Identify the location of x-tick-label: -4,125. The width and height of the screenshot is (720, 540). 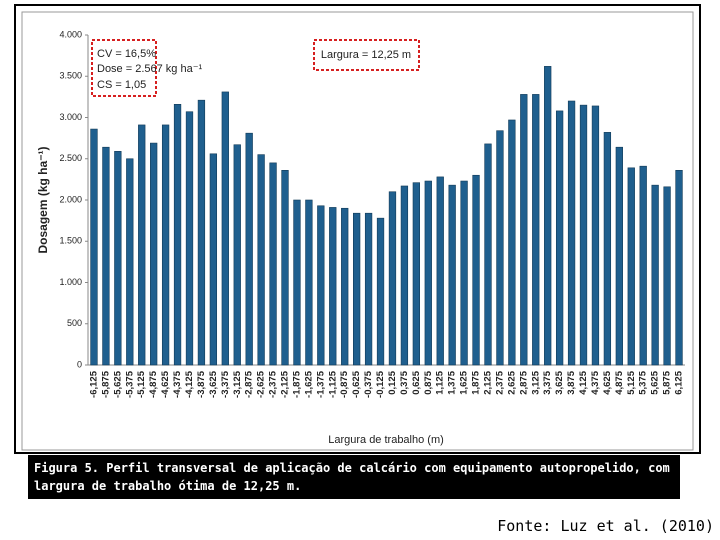
(189, 384).